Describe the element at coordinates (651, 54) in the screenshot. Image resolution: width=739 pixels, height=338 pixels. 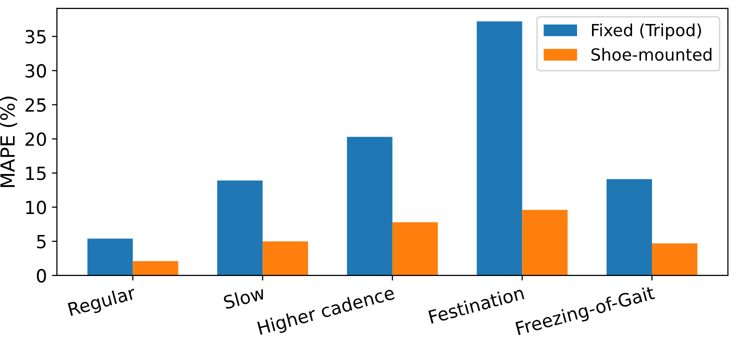
I see `legend-label: Shoe-mounted` at that location.